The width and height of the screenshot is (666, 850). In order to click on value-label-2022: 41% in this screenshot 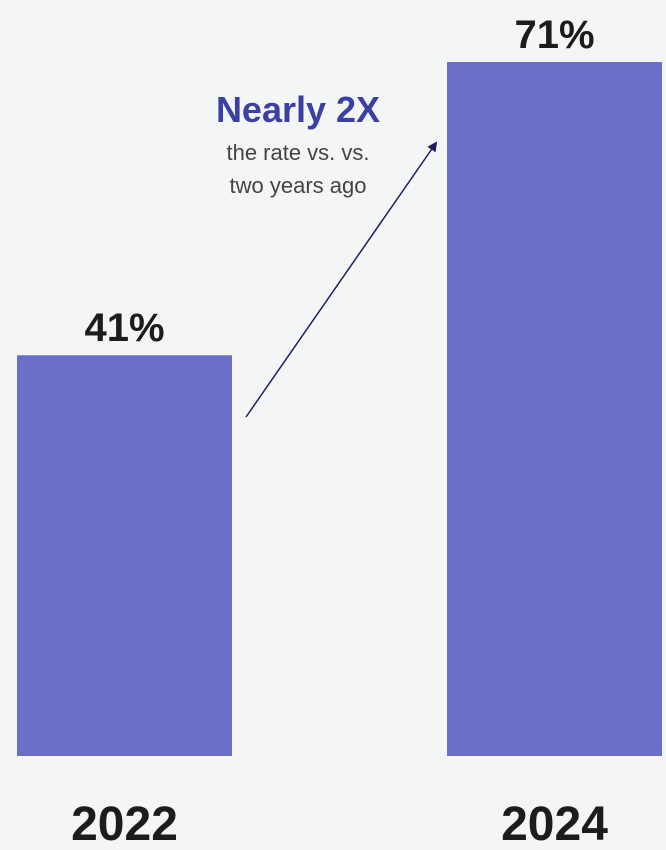, I will do `click(124, 328)`.